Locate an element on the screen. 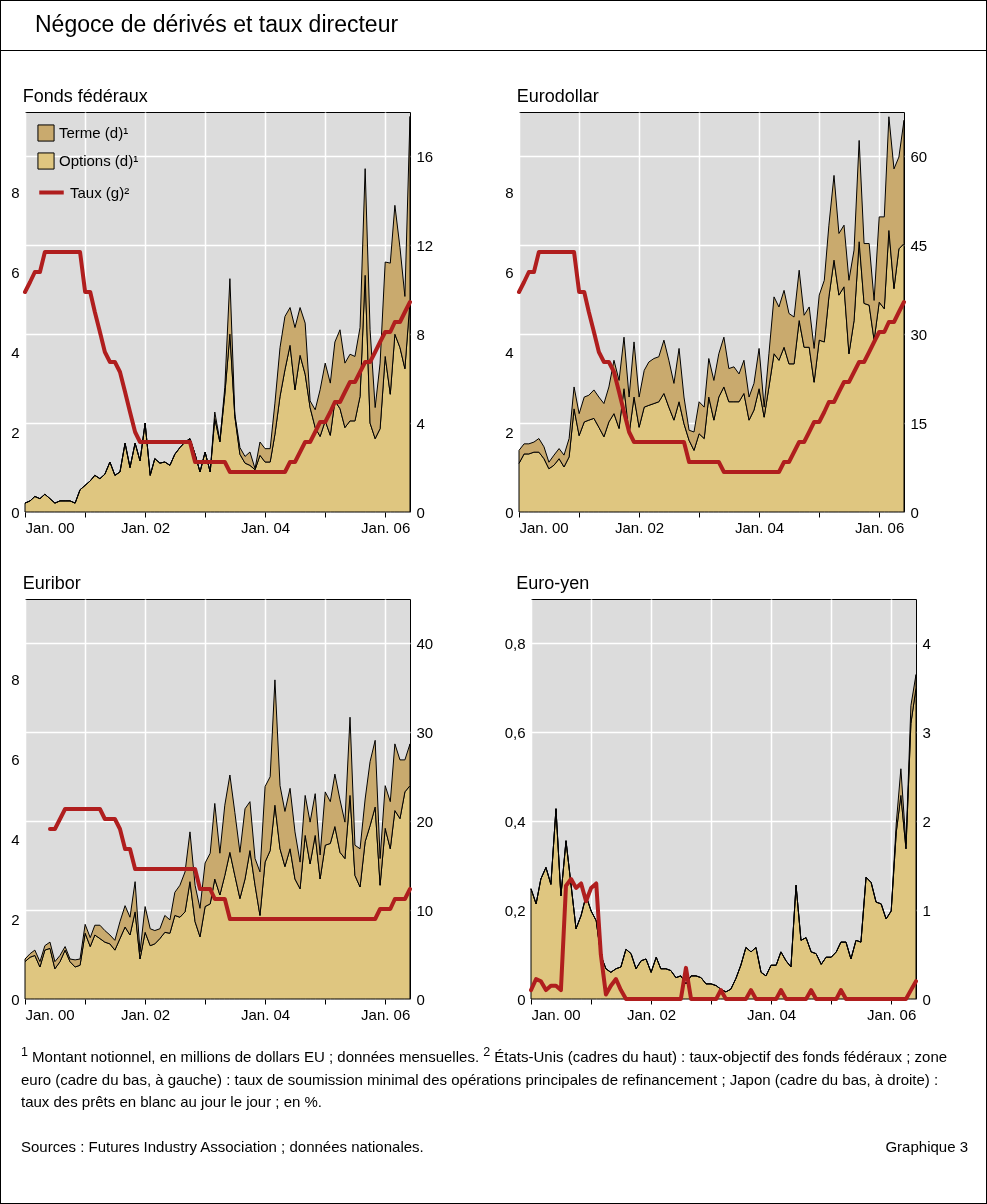 This screenshot has width=987, height=1204. y2-tick-label: 16 is located at coordinates (425, 156).